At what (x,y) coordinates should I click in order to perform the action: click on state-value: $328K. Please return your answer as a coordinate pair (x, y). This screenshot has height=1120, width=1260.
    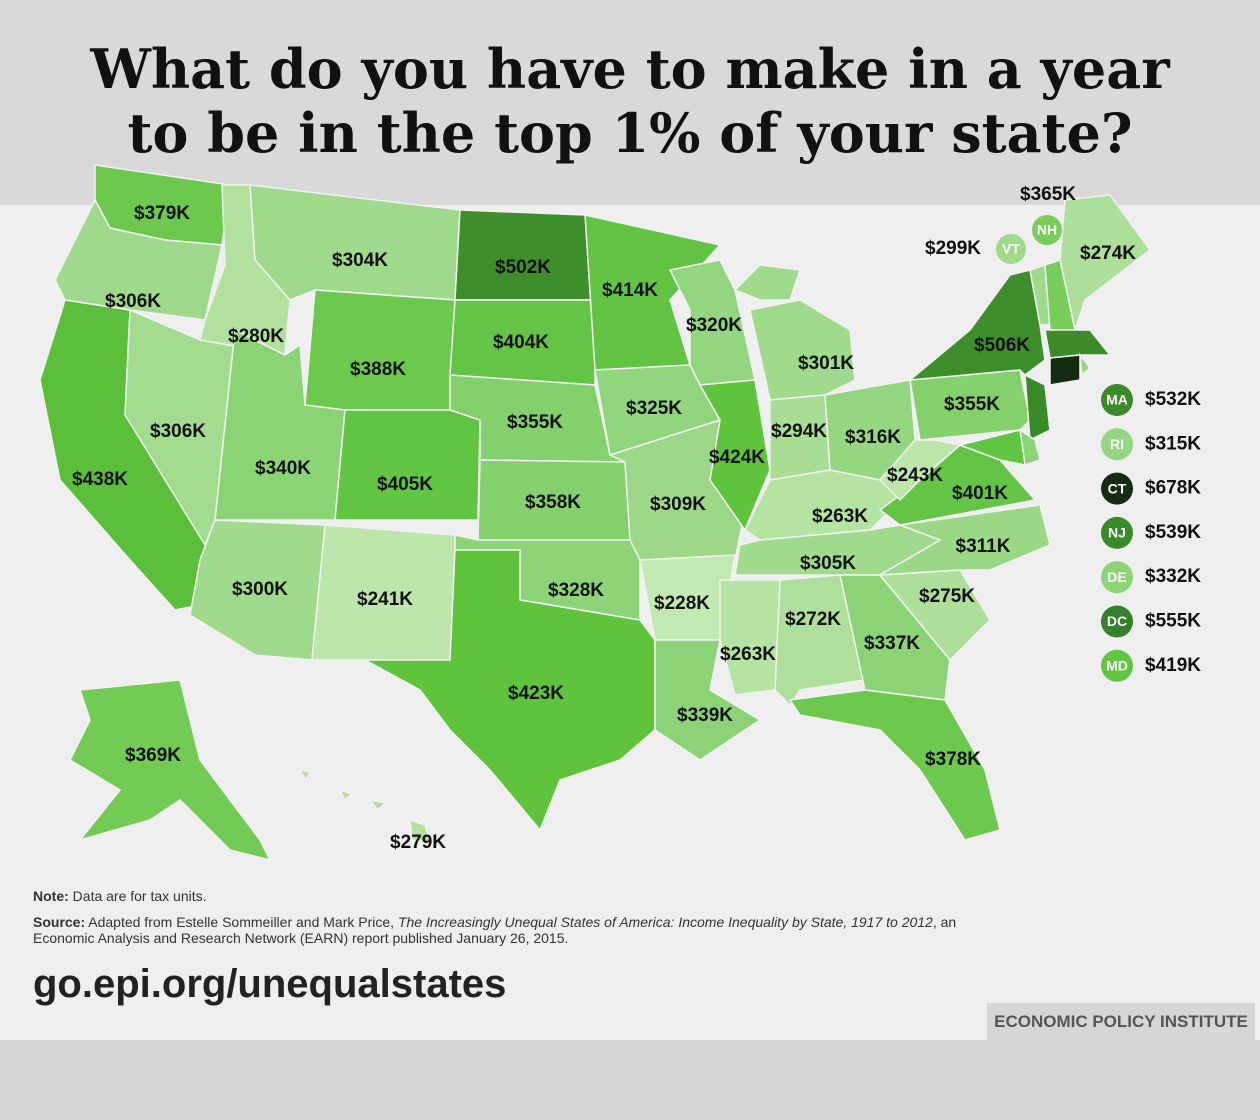
    Looking at the image, I should click on (576, 590).